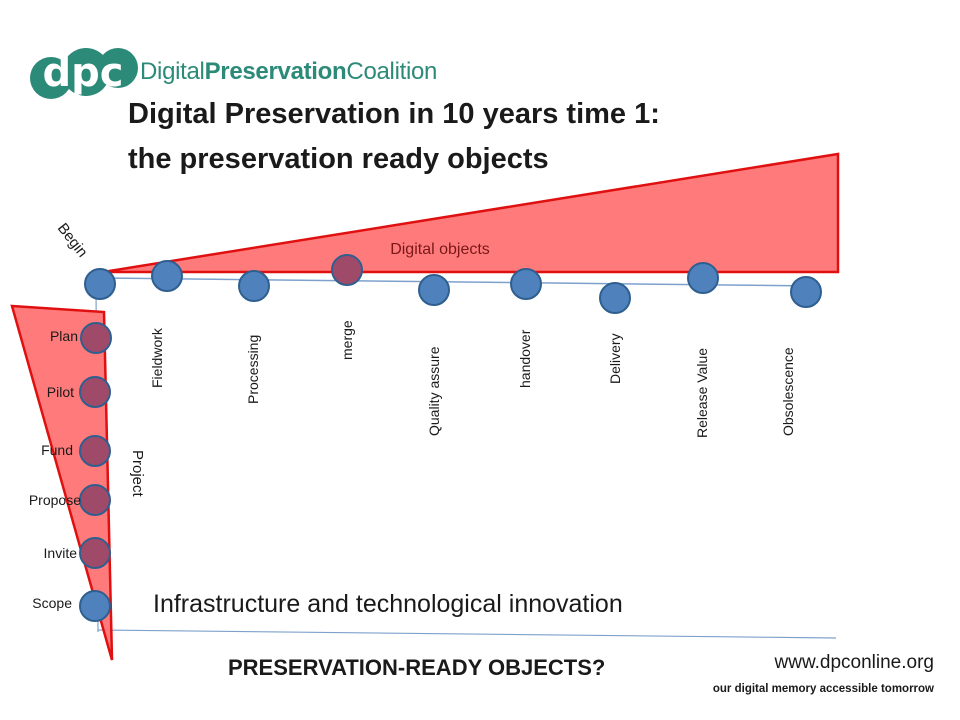  What do you see at coordinates (392, 71) in the screenshot?
I see `logo-word-coalition: Coalition` at bounding box center [392, 71].